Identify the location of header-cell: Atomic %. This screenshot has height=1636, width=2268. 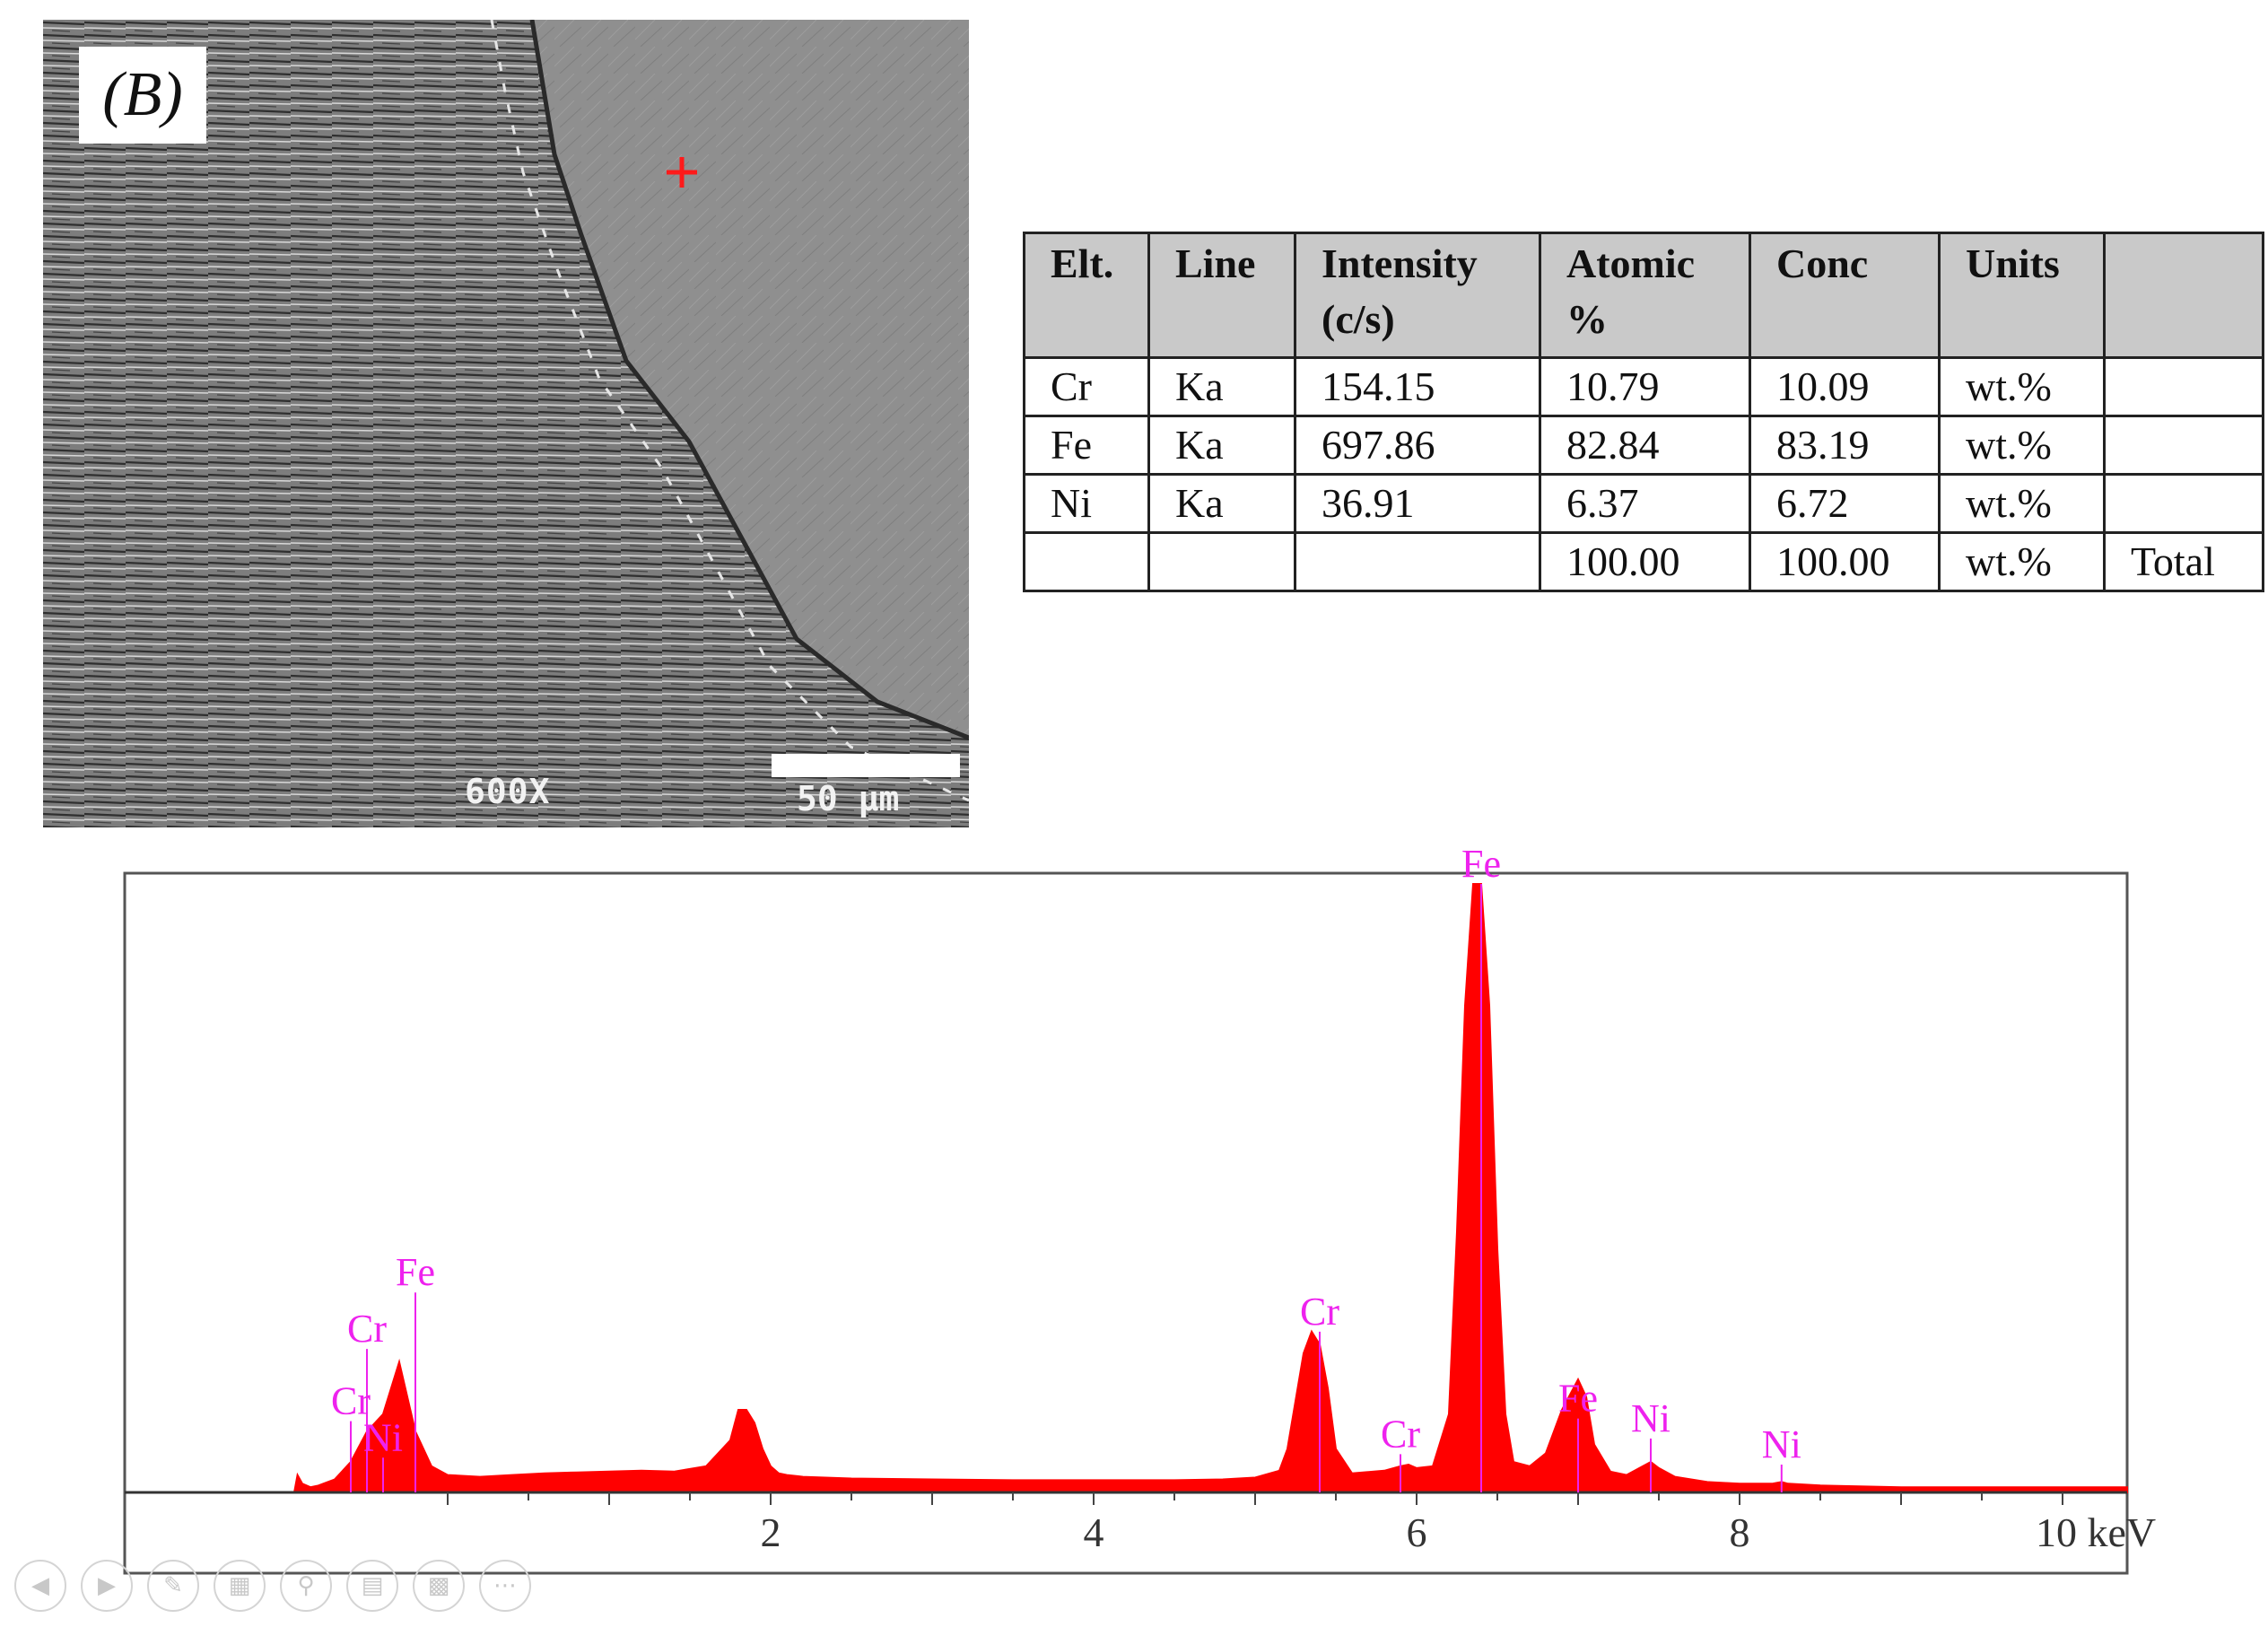
(1645, 295).